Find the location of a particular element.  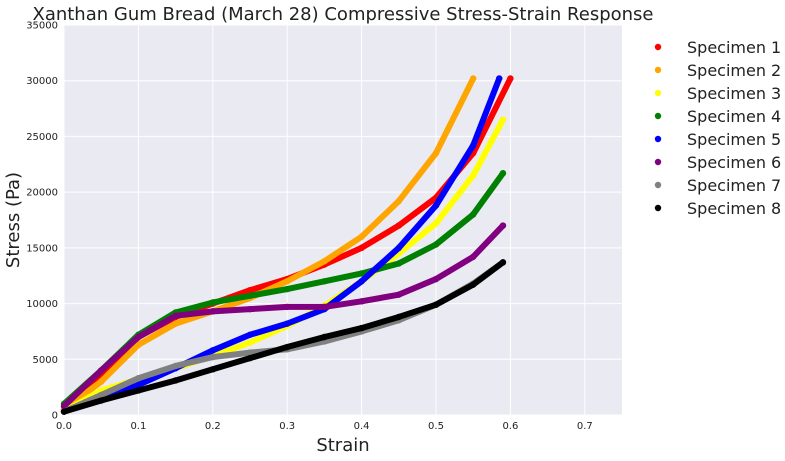

legend-label: Specimen 2 is located at coordinates (734, 70).